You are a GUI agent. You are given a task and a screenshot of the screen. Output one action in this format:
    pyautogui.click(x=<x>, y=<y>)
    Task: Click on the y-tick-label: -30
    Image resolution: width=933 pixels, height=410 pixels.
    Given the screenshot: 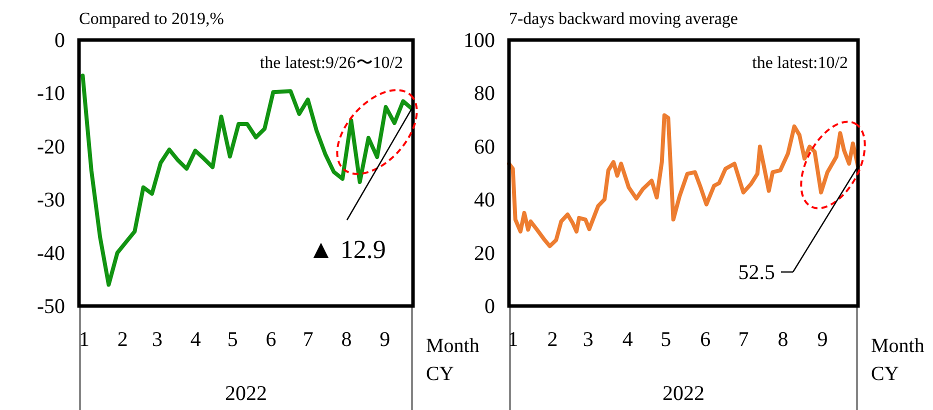 What is the action you would take?
    pyautogui.click(x=51, y=200)
    